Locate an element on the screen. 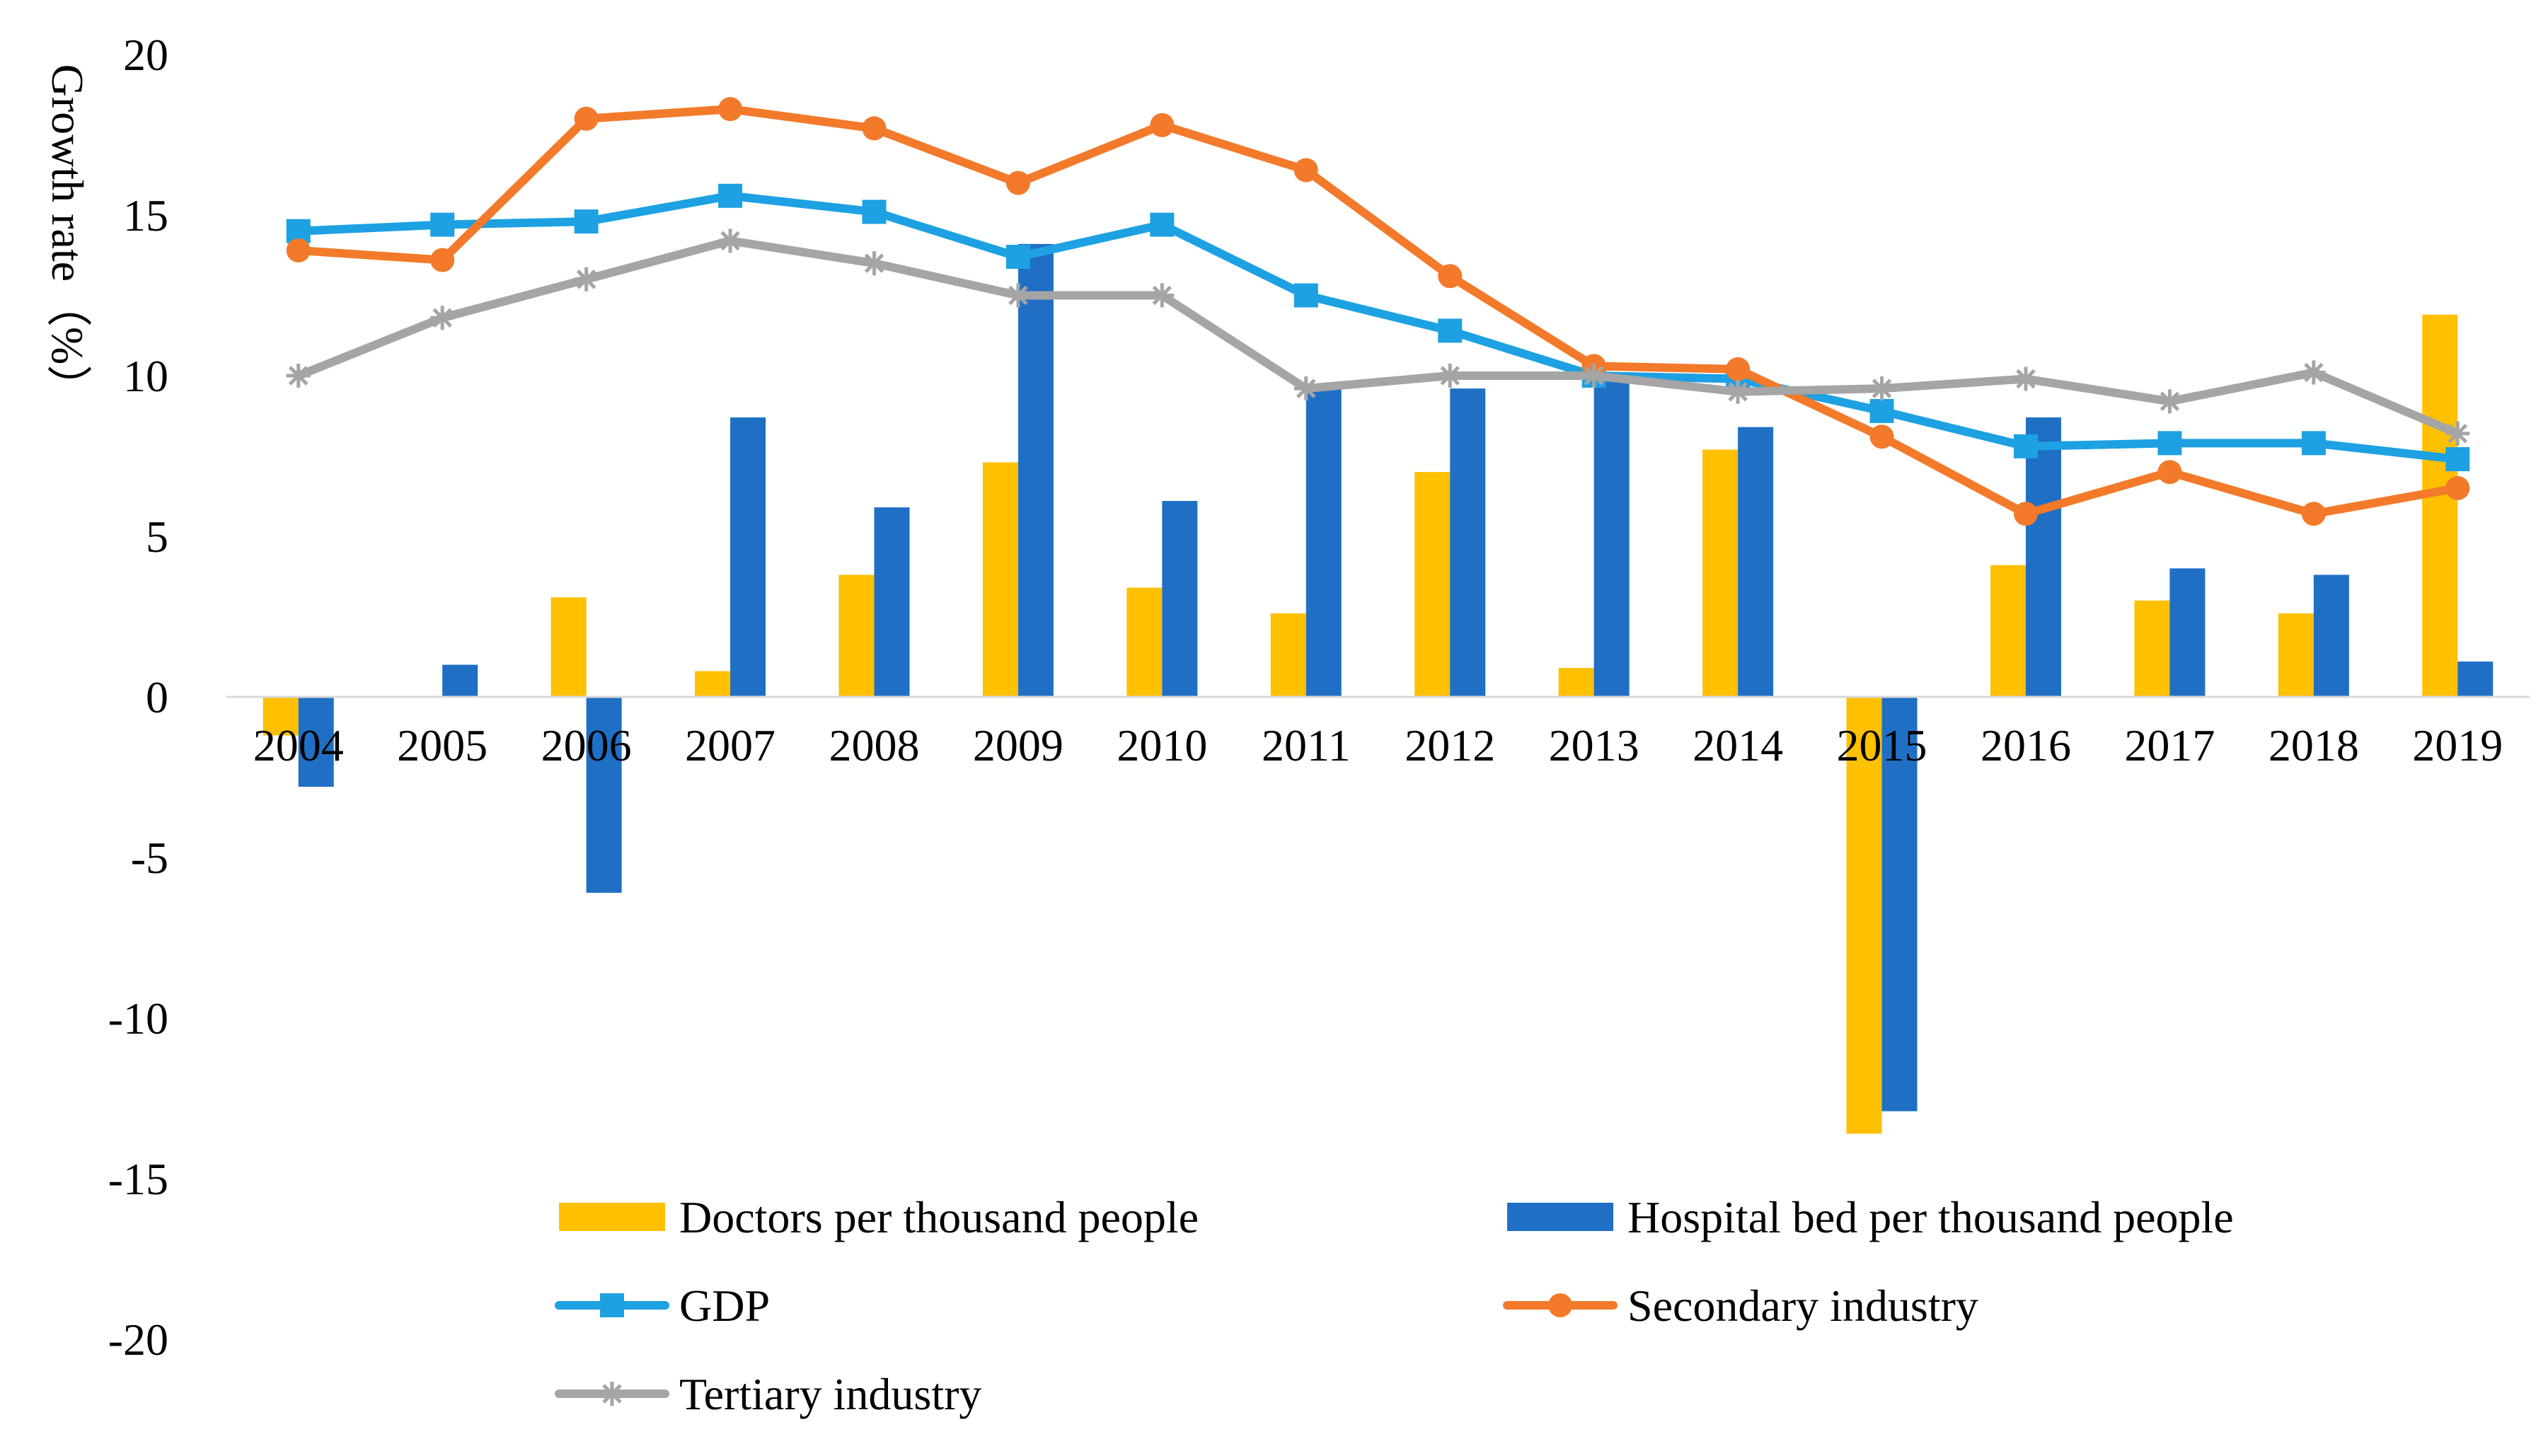 The height and width of the screenshot is (1456, 2548). bar-doctors-per-thousand-people-2009 is located at coordinates (1000, 579).